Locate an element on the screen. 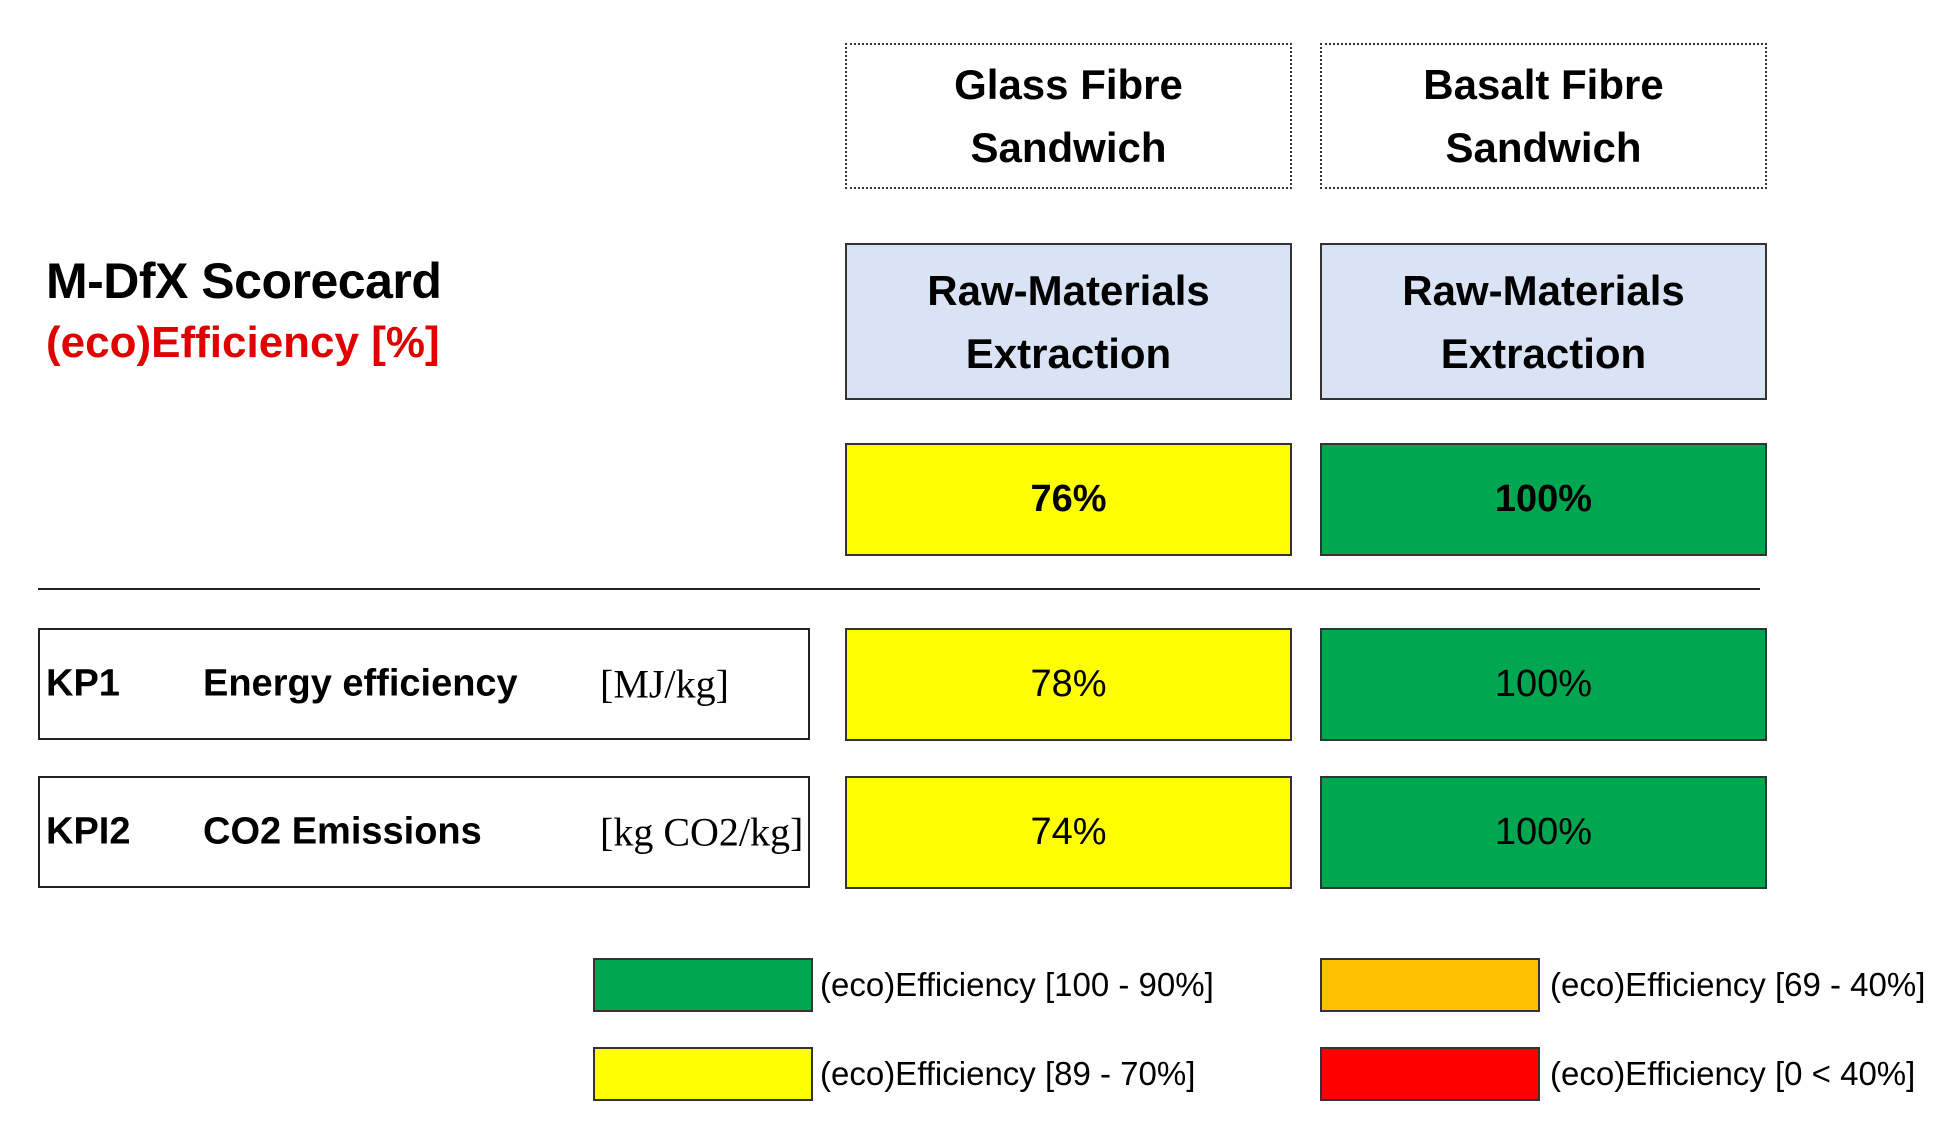  column-header-basalt-fibre: Basalt Fibre Sandwich is located at coordinates (1543, 116).